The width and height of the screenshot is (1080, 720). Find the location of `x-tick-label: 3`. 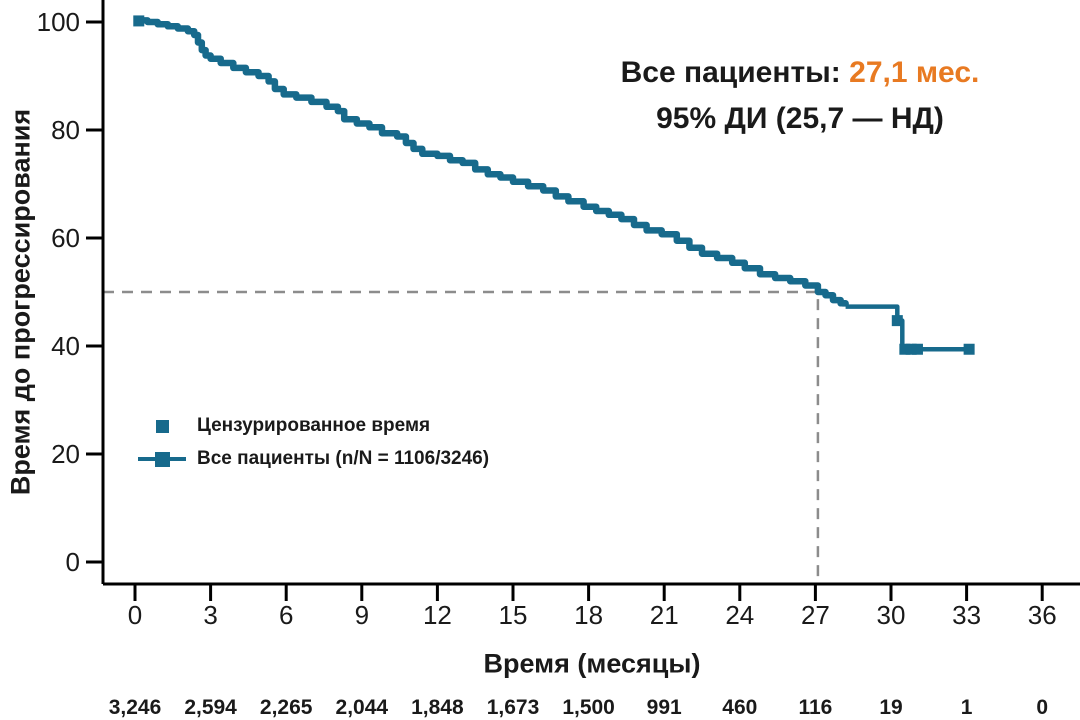

x-tick-label: 3 is located at coordinates (210, 615).